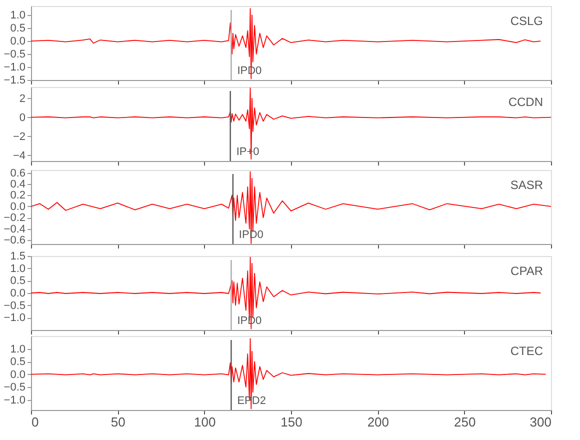 The height and width of the screenshot is (440, 580). What do you see at coordinates (465, 422) in the screenshot?
I see `x-tick-label: 250` at bounding box center [465, 422].